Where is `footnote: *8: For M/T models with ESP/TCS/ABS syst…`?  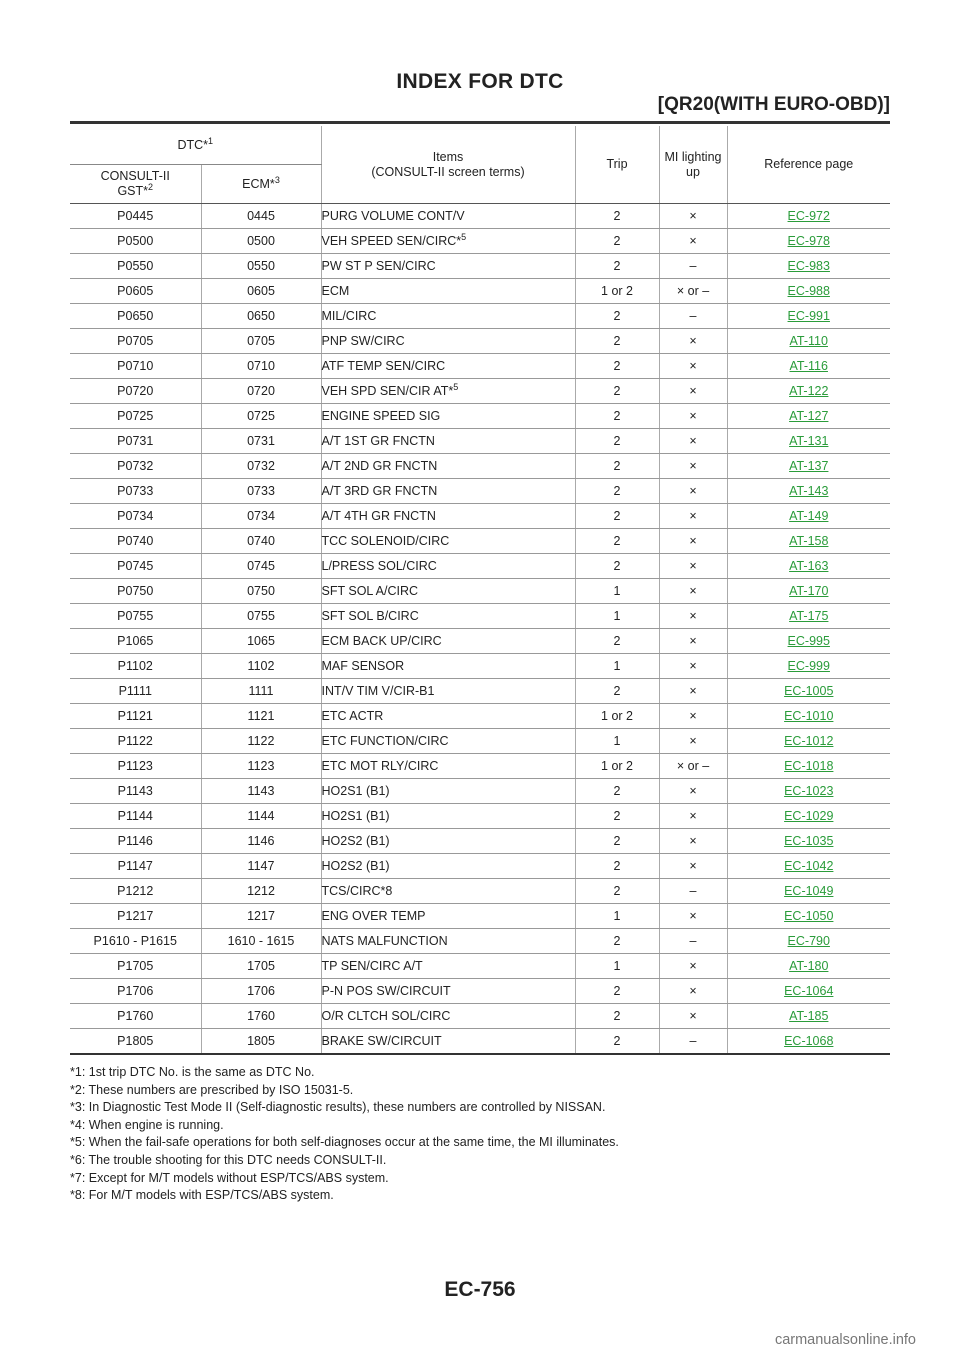 footnote: *8: For M/T models with ESP/TCS/ABS syst… is located at coordinates (202, 1195).